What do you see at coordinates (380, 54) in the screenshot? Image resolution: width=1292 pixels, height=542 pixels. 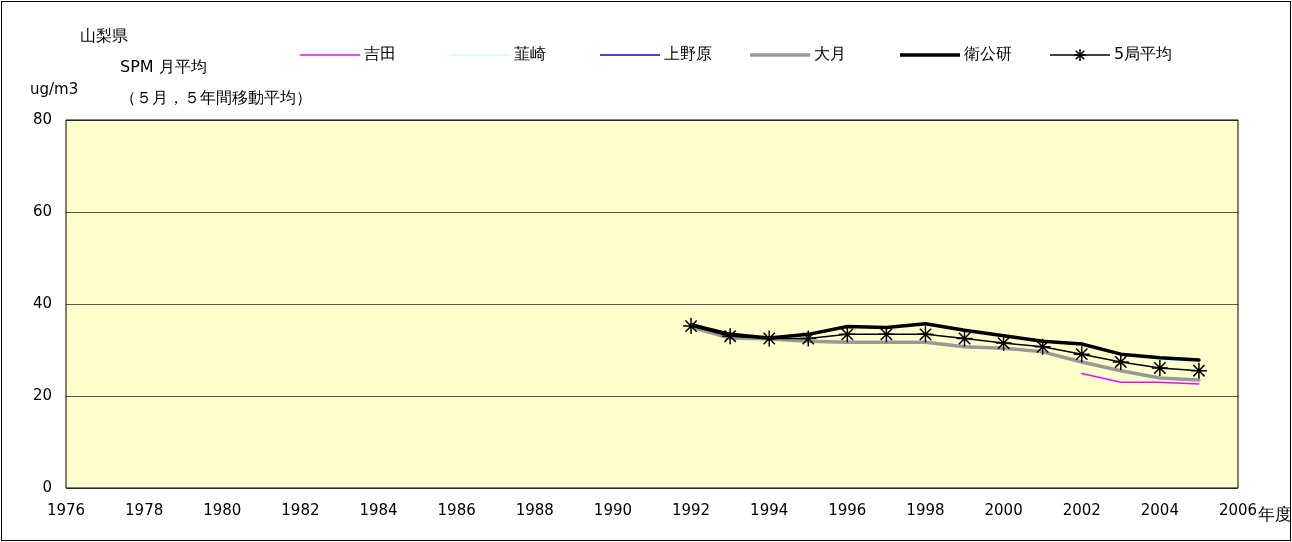 I see `legend-label: 吉田` at bounding box center [380, 54].